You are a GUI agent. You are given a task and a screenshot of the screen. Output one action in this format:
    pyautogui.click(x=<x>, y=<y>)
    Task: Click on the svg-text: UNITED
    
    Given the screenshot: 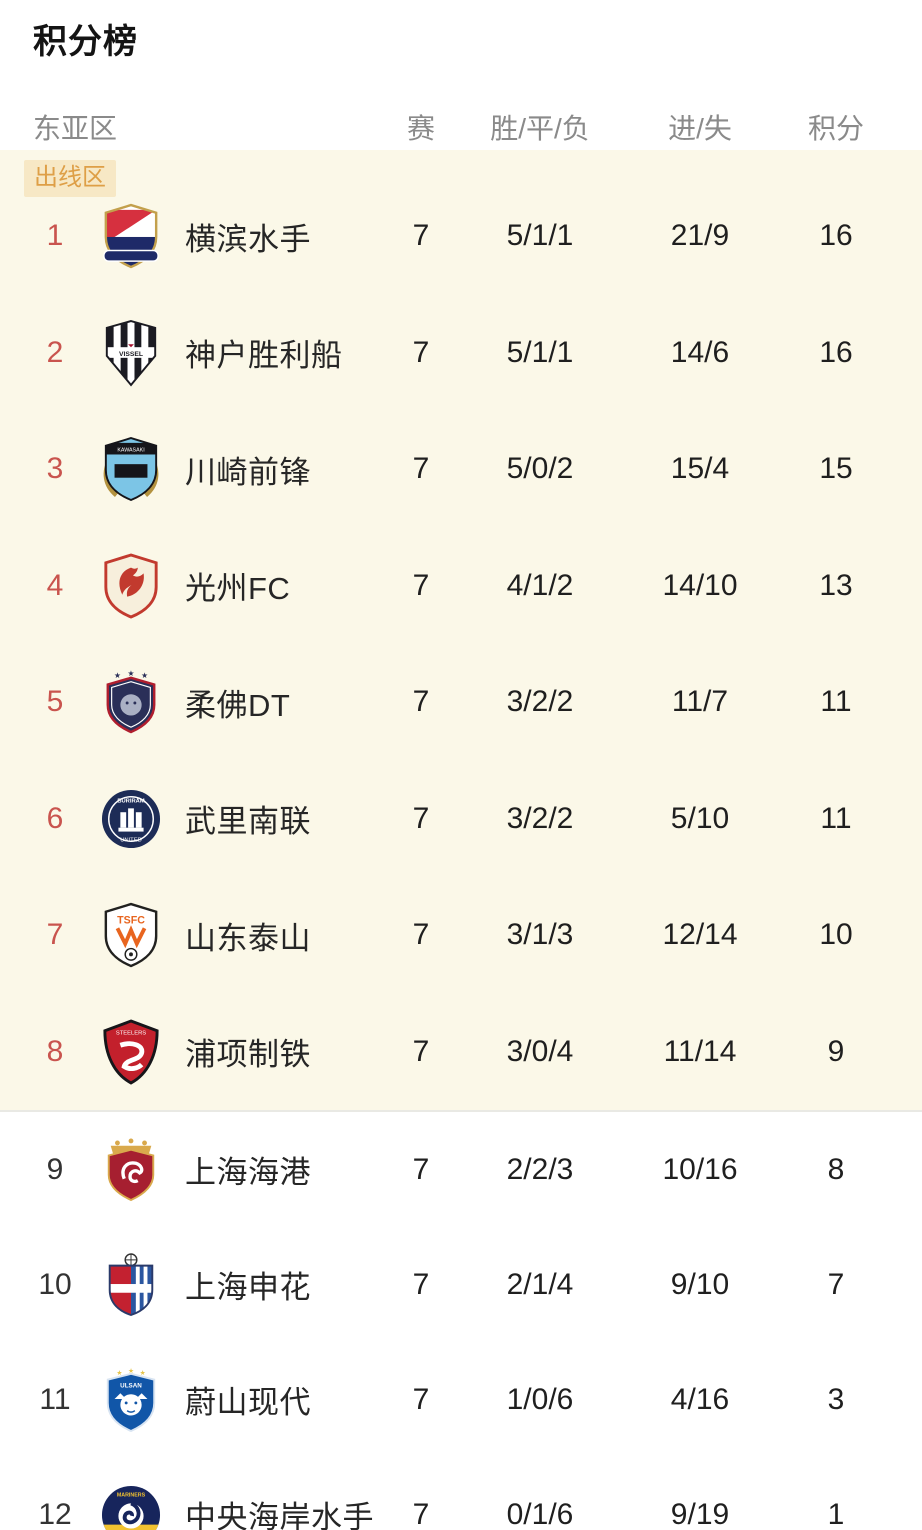 What is the action you would take?
    pyautogui.click(x=131, y=840)
    